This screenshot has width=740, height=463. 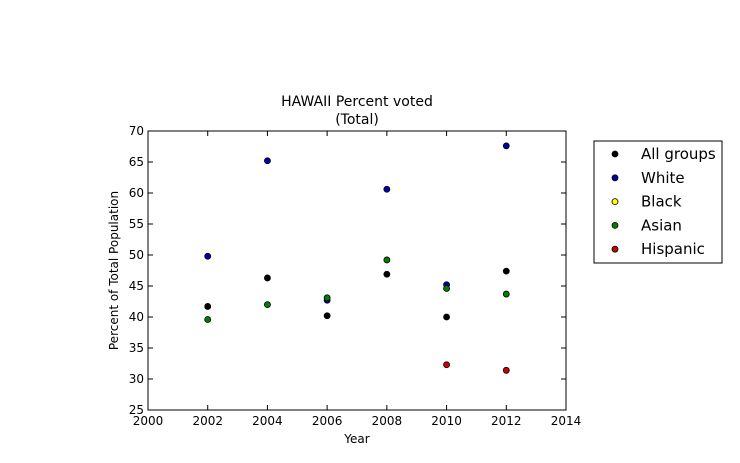 What do you see at coordinates (148, 421) in the screenshot?
I see `x-tick-label: 2000` at bounding box center [148, 421].